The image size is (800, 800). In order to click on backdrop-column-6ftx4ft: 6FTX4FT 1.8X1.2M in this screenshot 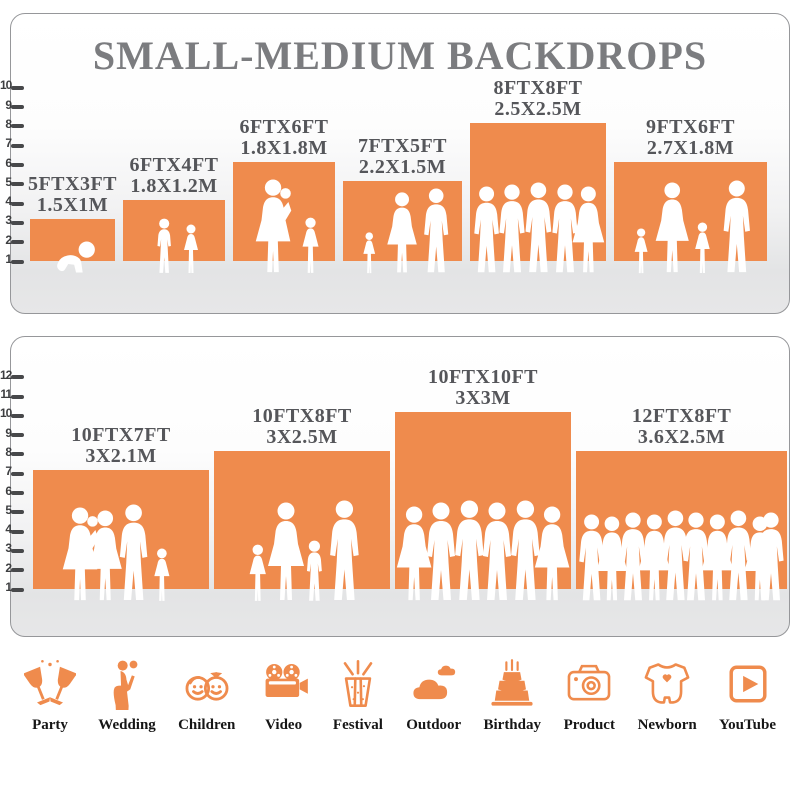, I will do `click(174, 214)`.